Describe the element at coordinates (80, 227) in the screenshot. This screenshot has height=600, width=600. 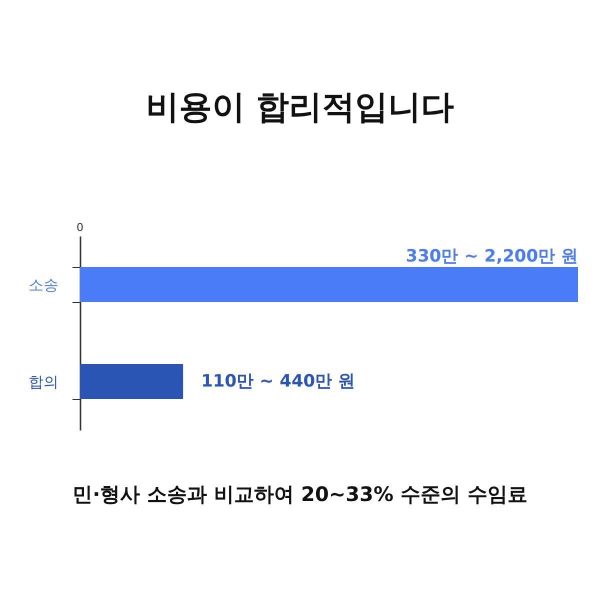
I see `text: 0` at that location.